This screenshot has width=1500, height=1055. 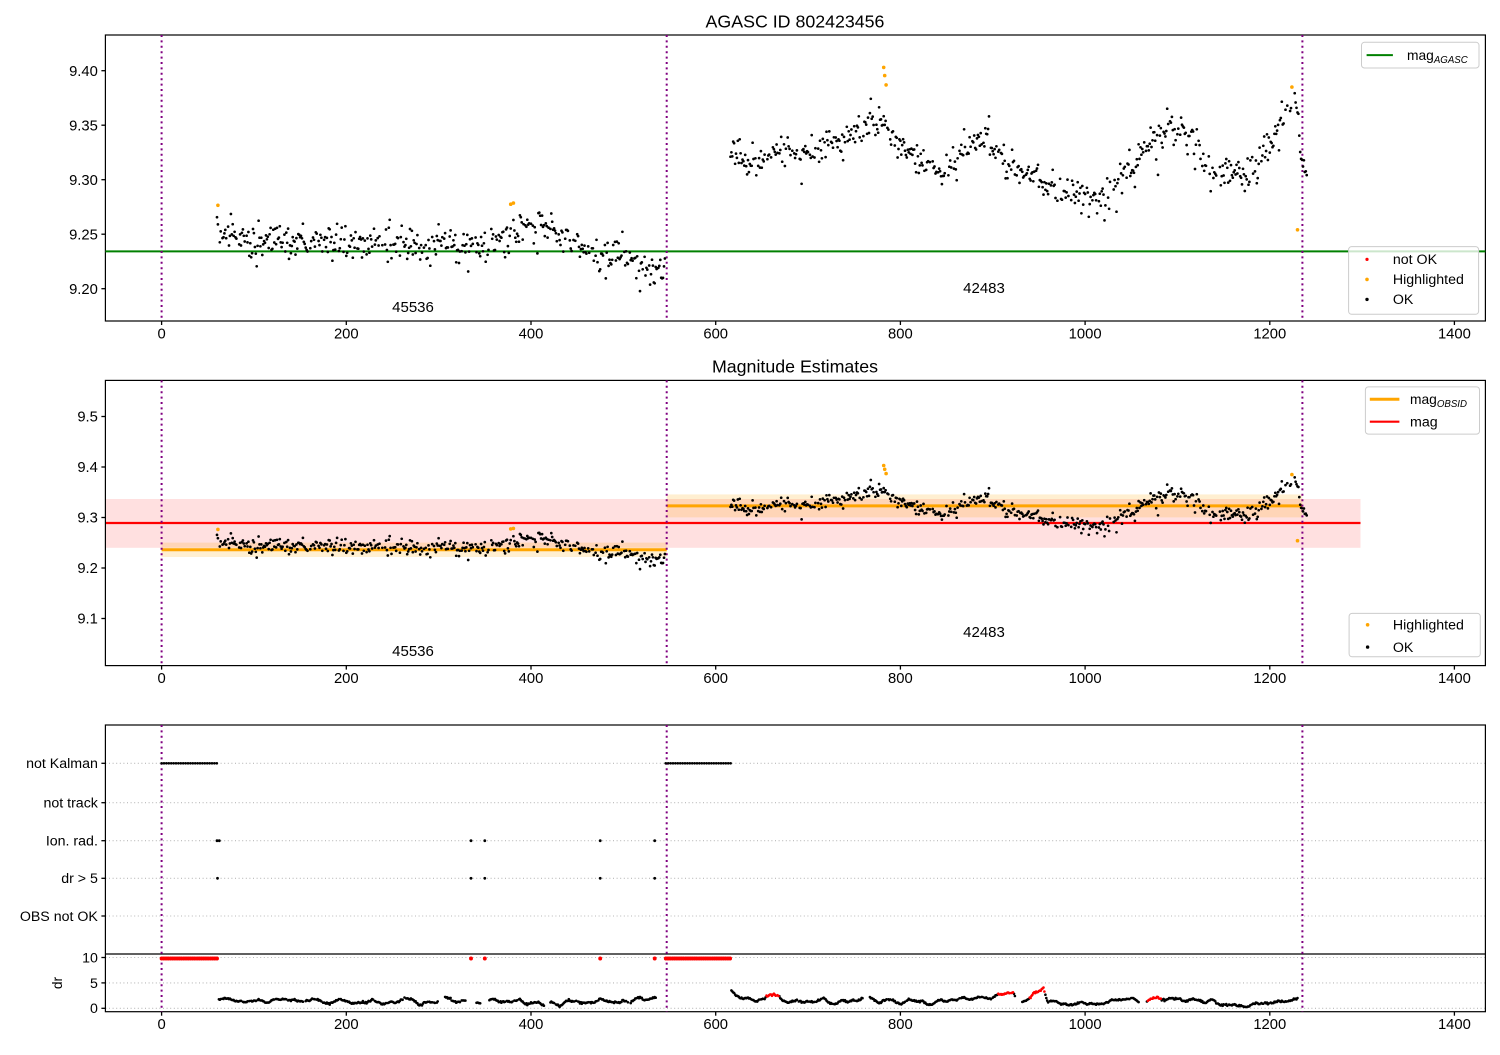 I want to click on svg-text: AGASC ID 802423456, so click(x=795, y=22).